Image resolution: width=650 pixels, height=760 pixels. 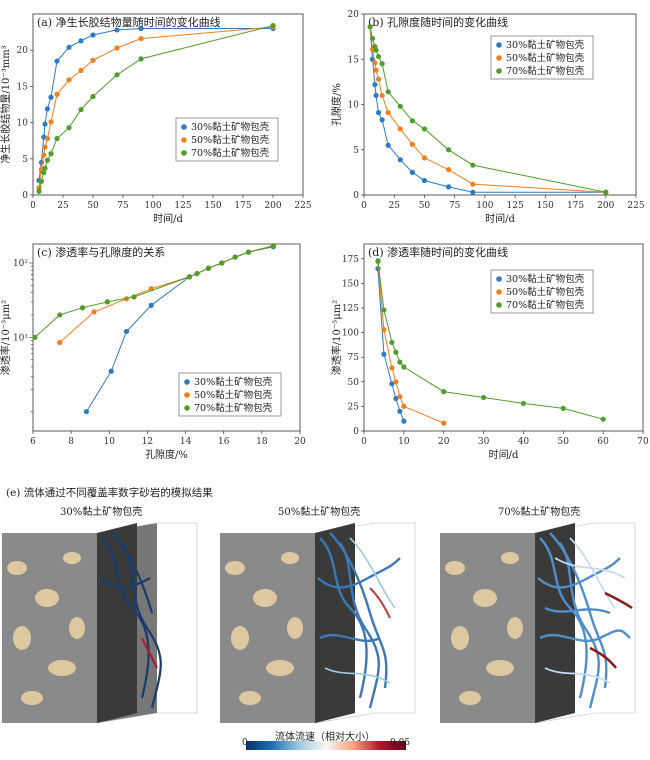 What do you see at coordinates (504, 454) in the screenshot?
I see `x-axis-label-d: 时间/d` at bounding box center [504, 454].